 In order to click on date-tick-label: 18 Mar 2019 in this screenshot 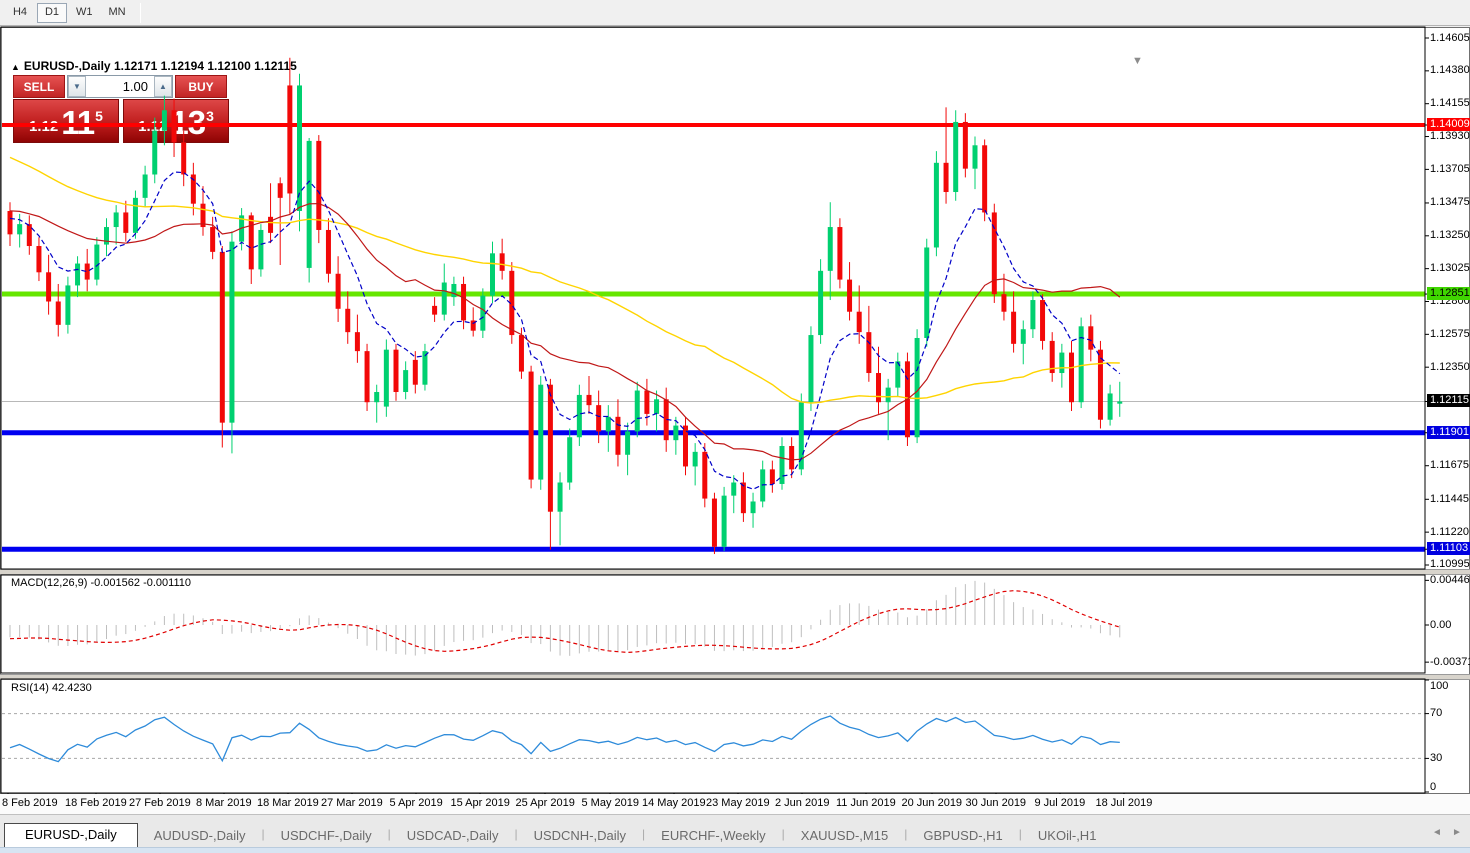, I will do `click(288, 803)`.